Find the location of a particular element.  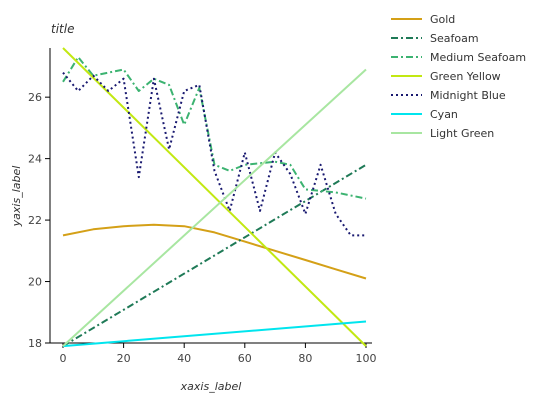

legend-label-light-green: Light Green is located at coordinates (462, 133).